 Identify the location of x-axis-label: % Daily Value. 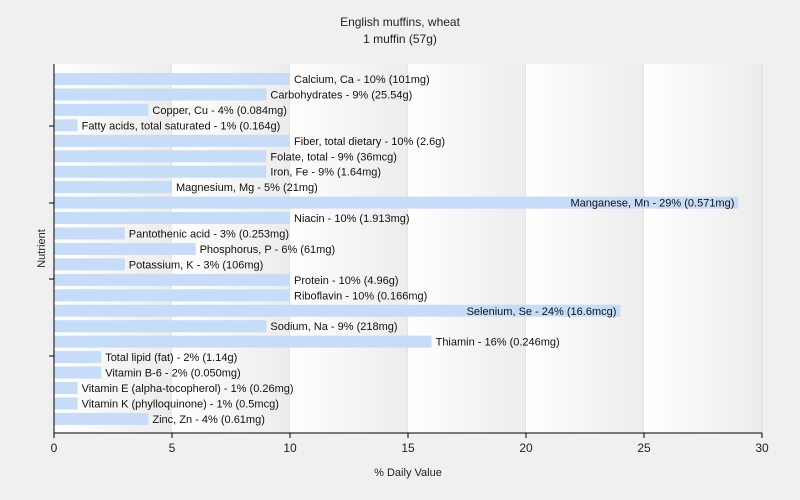
(408, 473).